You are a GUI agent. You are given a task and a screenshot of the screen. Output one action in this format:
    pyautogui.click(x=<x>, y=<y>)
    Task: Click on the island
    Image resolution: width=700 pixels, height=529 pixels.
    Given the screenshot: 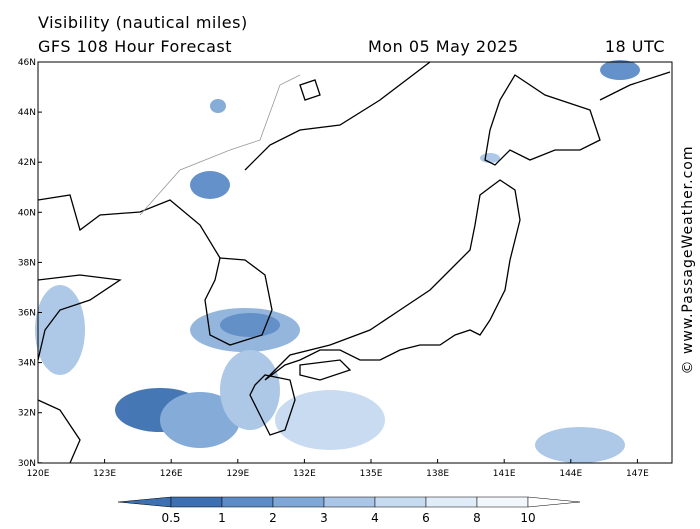 What is the action you would take?
    pyautogui.click(x=310, y=90)
    